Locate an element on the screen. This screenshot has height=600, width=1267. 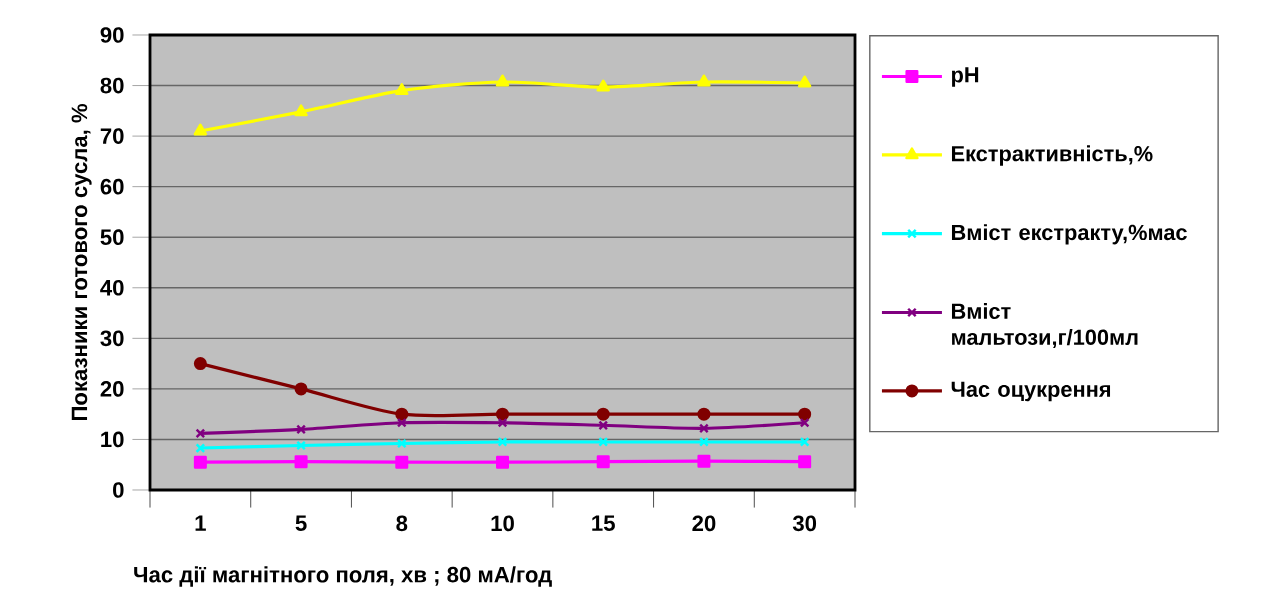
x-tick-label: 20 is located at coordinates (704, 523).